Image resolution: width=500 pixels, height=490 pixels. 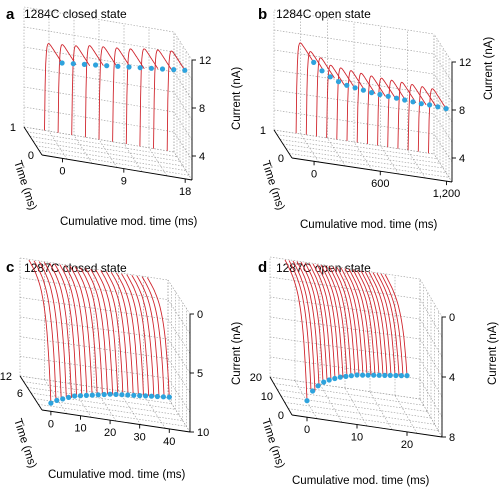 I want to click on x-tick-label: 30, so click(x=140, y=438).